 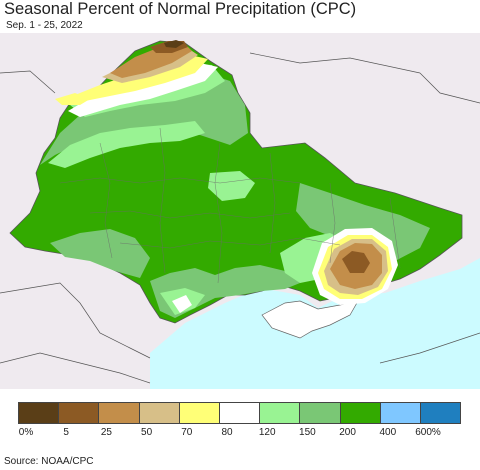 What do you see at coordinates (428, 432) in the screenshot?
I see `legend-tick-label: 600%` at bounding box center [428, 432].